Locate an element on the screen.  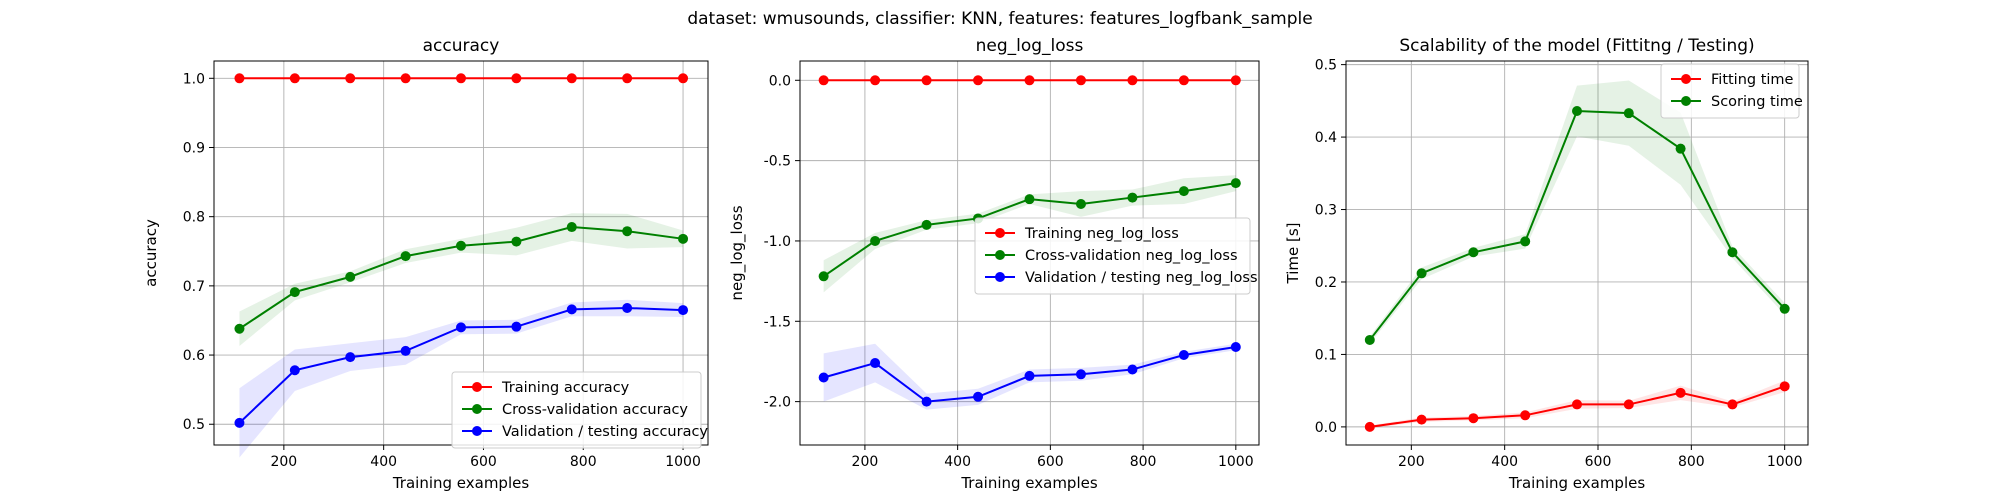
y-tick-label: -1.0 is located at coordinates (777, 242).